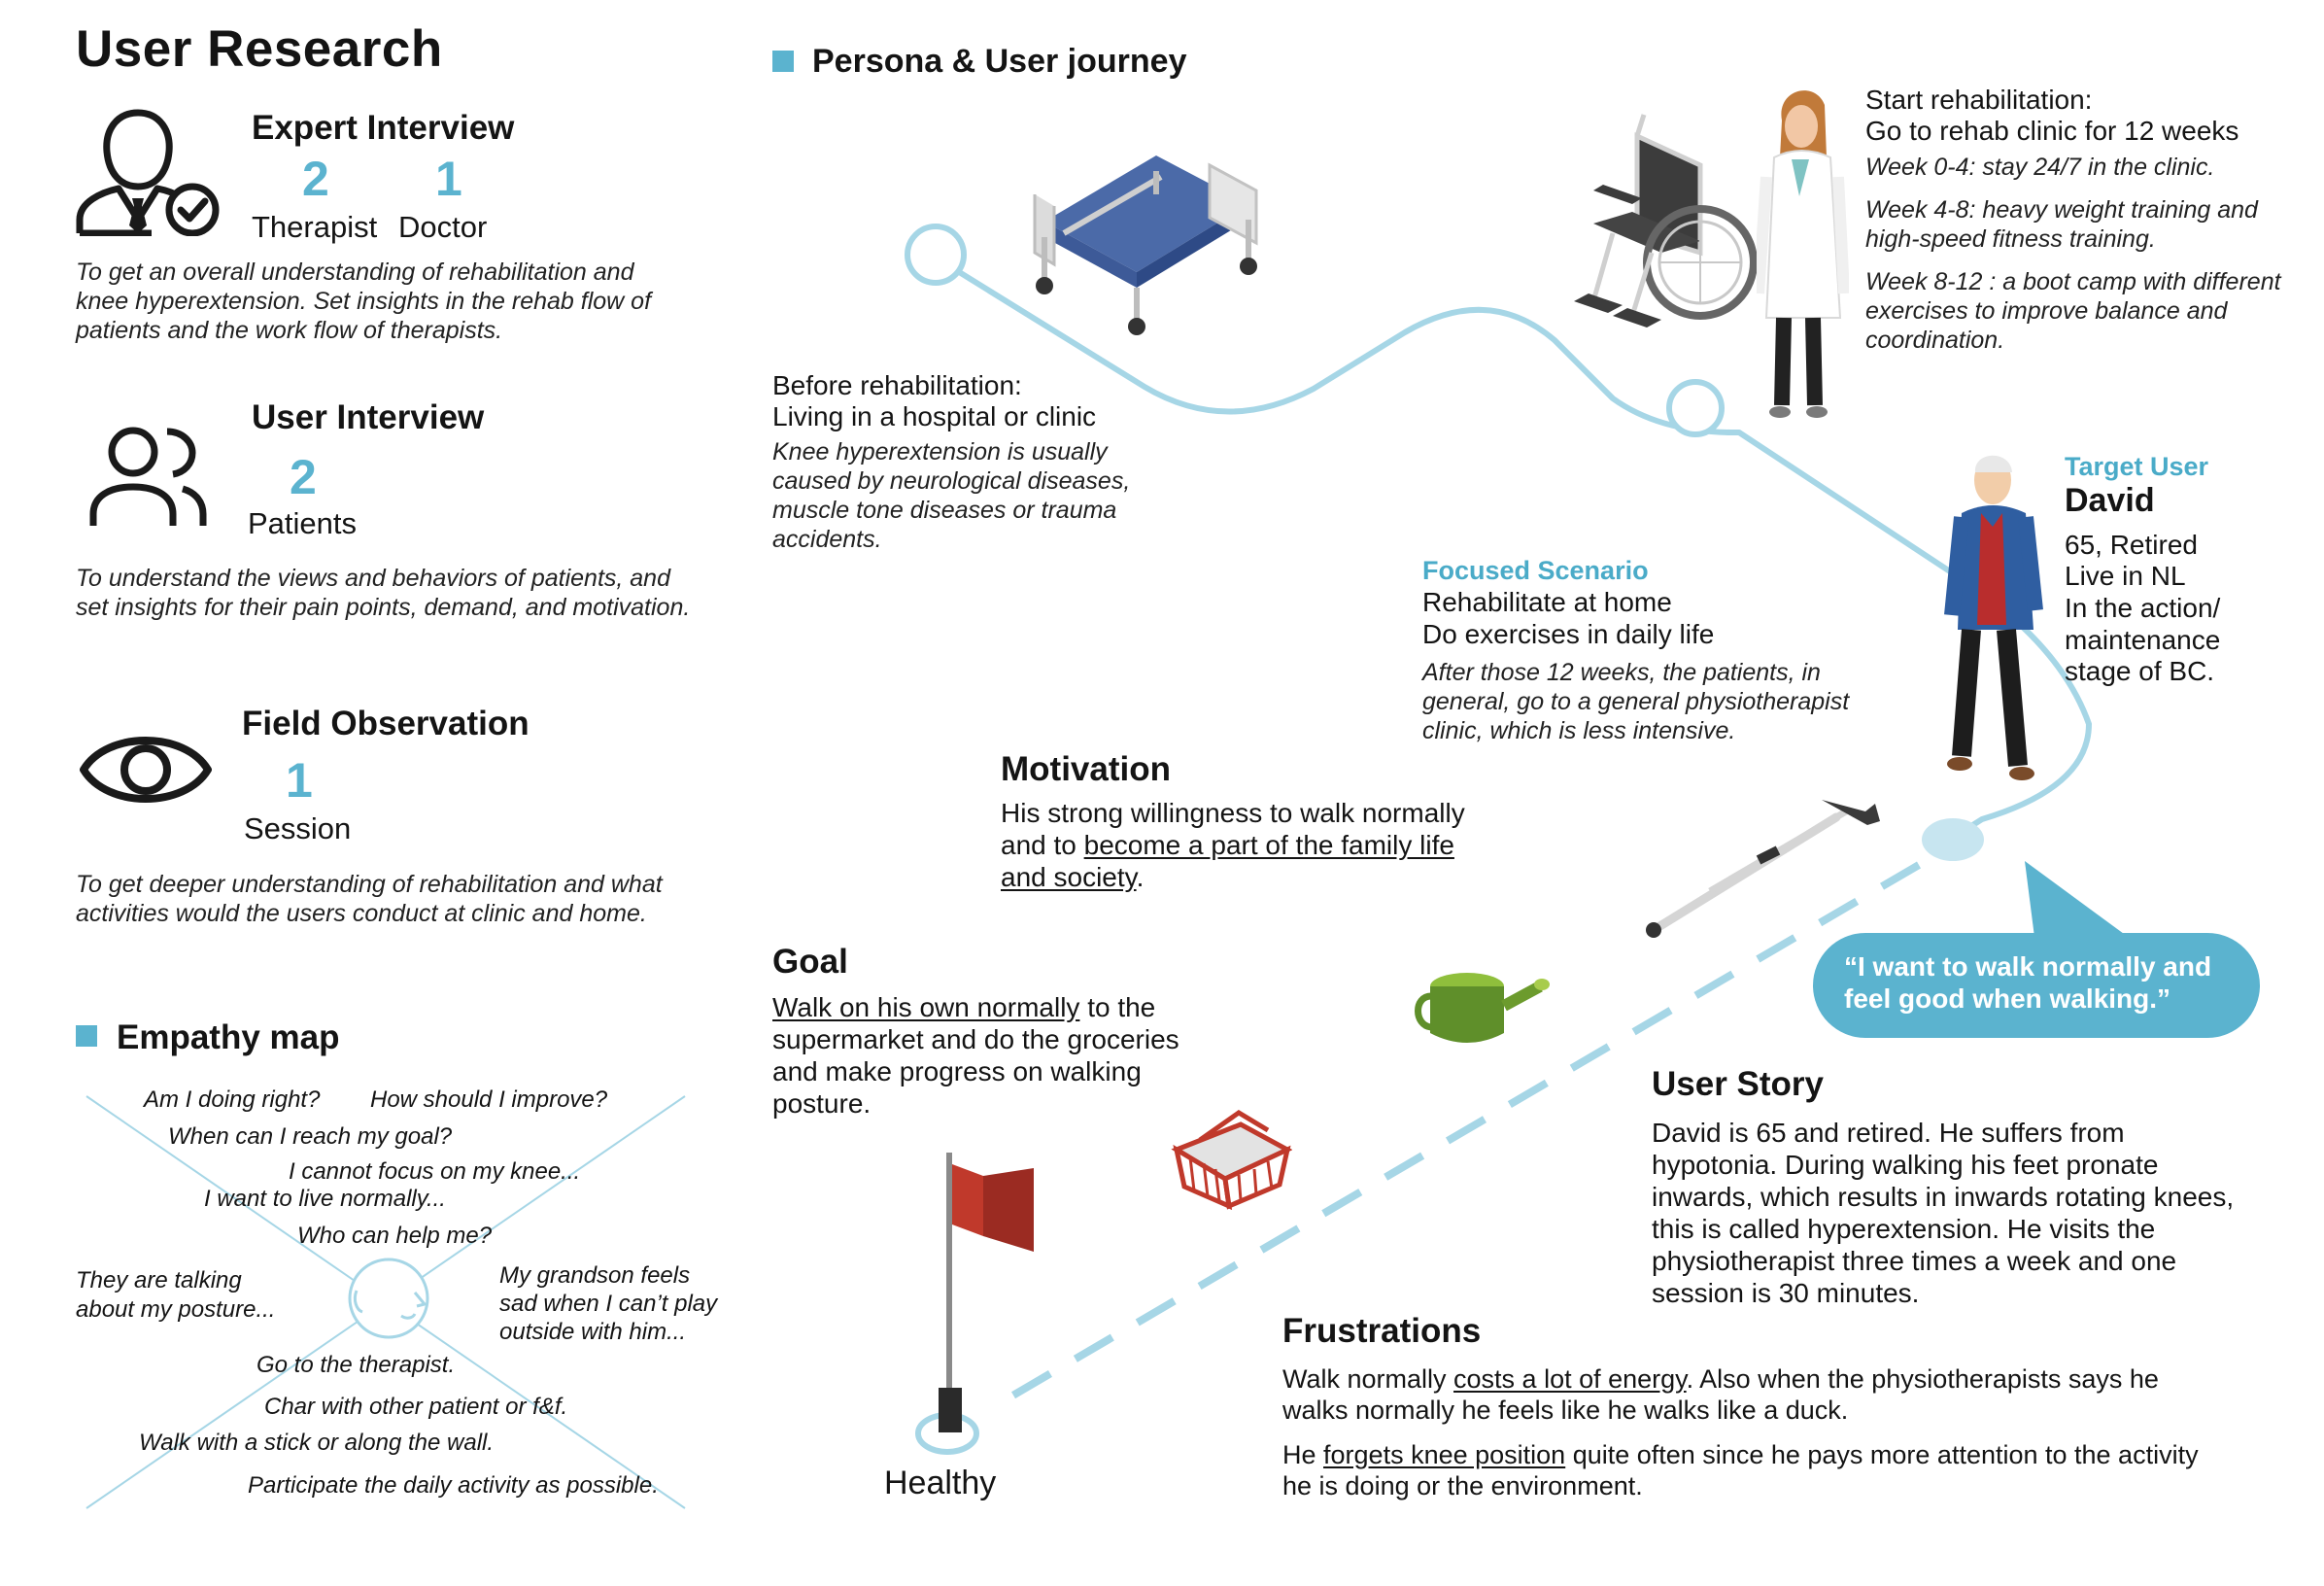  What do you see at coordinates (2087, 906) in the screenshot?
I see `speech-bubble-tail` at bounding box center [2087, 906].